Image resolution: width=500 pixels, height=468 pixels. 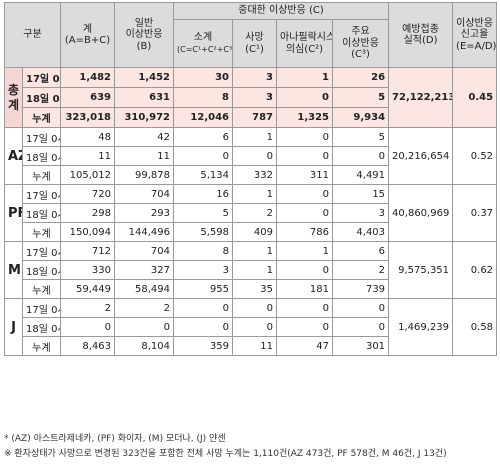 What do you see at coordinates (360, 175) in the screenshot?
I see `table-cell: 4,491` at bounding box center [360, 175].